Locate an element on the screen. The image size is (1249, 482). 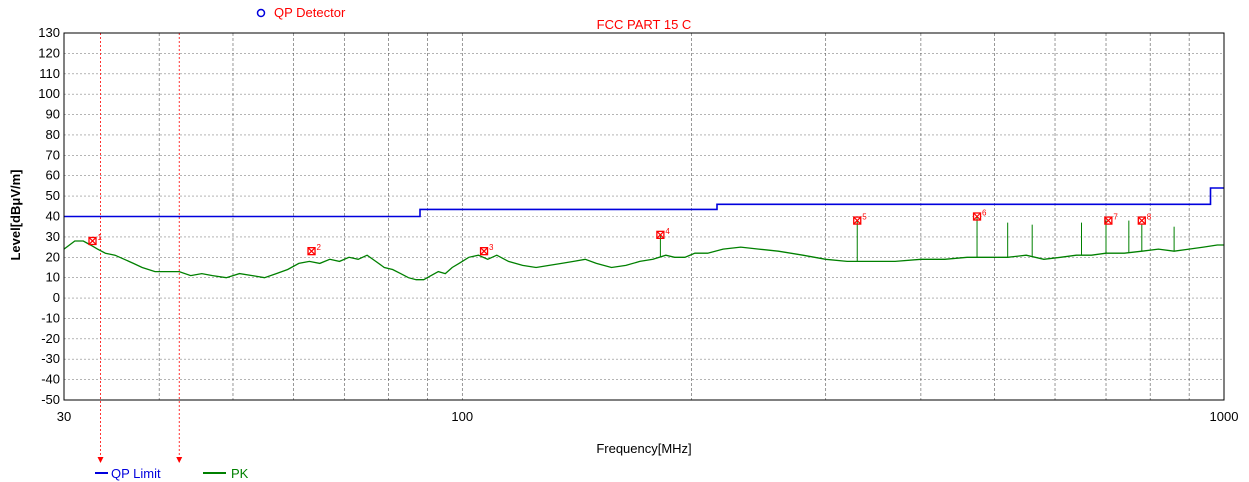
y-tick-label: 110 is located at coordinates (49, 73).